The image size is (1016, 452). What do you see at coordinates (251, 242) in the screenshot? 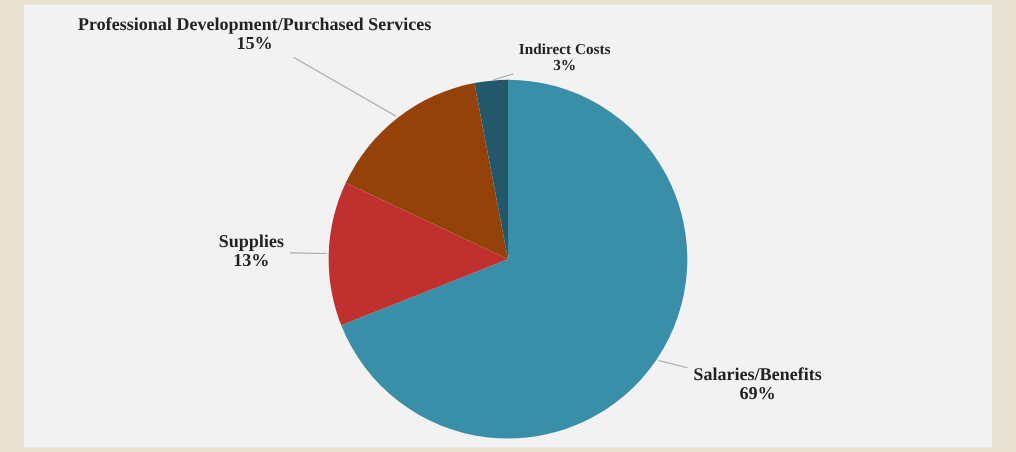
I see `slice-label: Supplies` at bounding box center [251, 242].